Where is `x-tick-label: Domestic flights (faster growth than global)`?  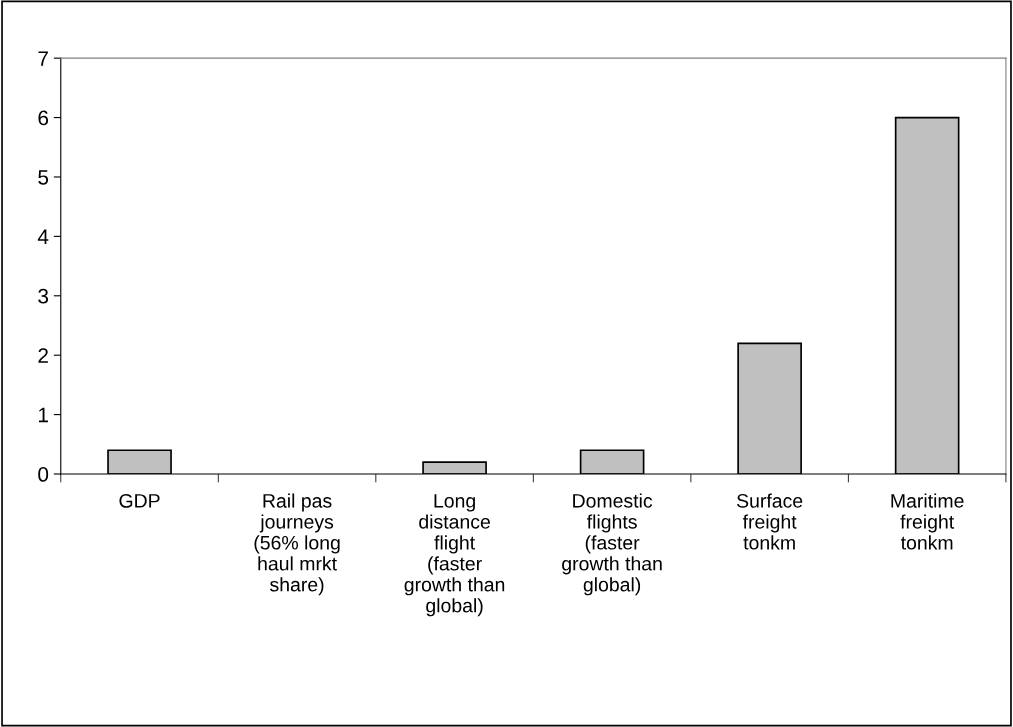 x-tick-label: Domestic flights (faster growth than global) is located at coordinates (612, 544).